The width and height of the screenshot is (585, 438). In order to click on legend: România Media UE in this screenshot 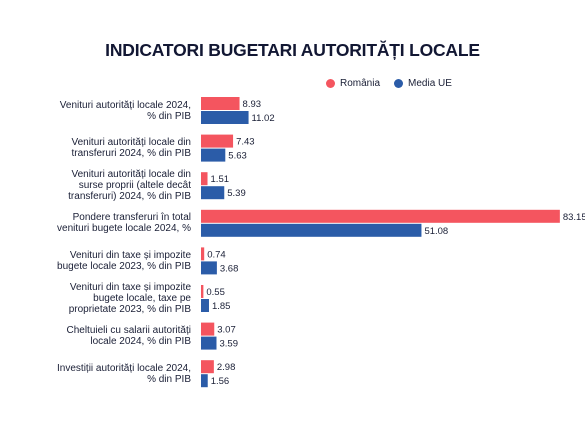, I will do `click(396, 83)`.